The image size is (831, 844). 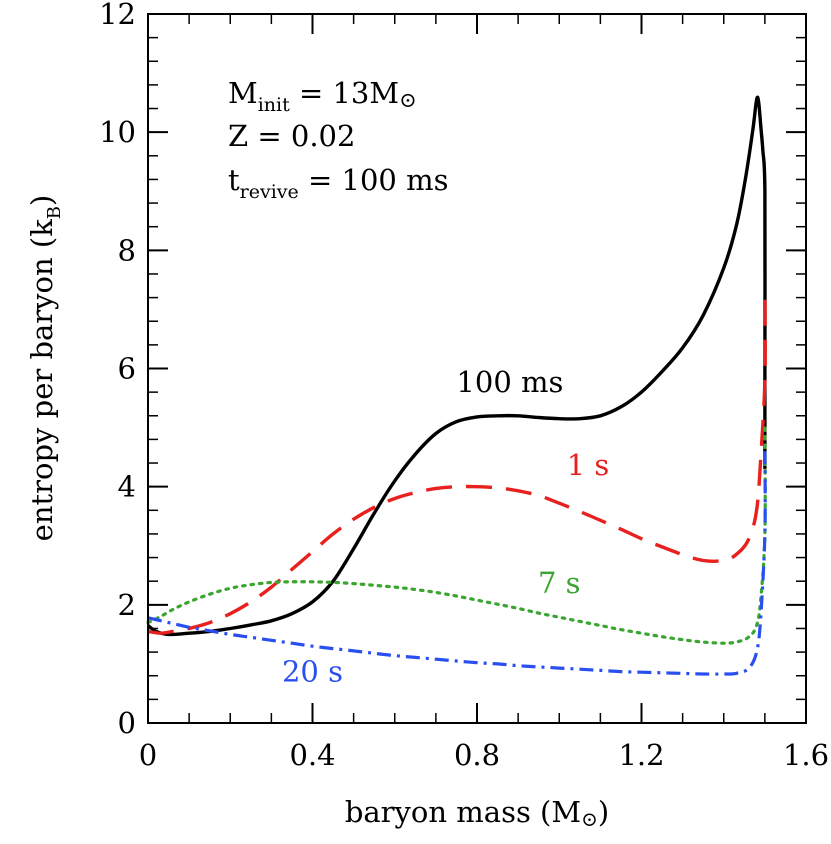 I want to click on y-tick-label: 6, so click(x=127, y=369).